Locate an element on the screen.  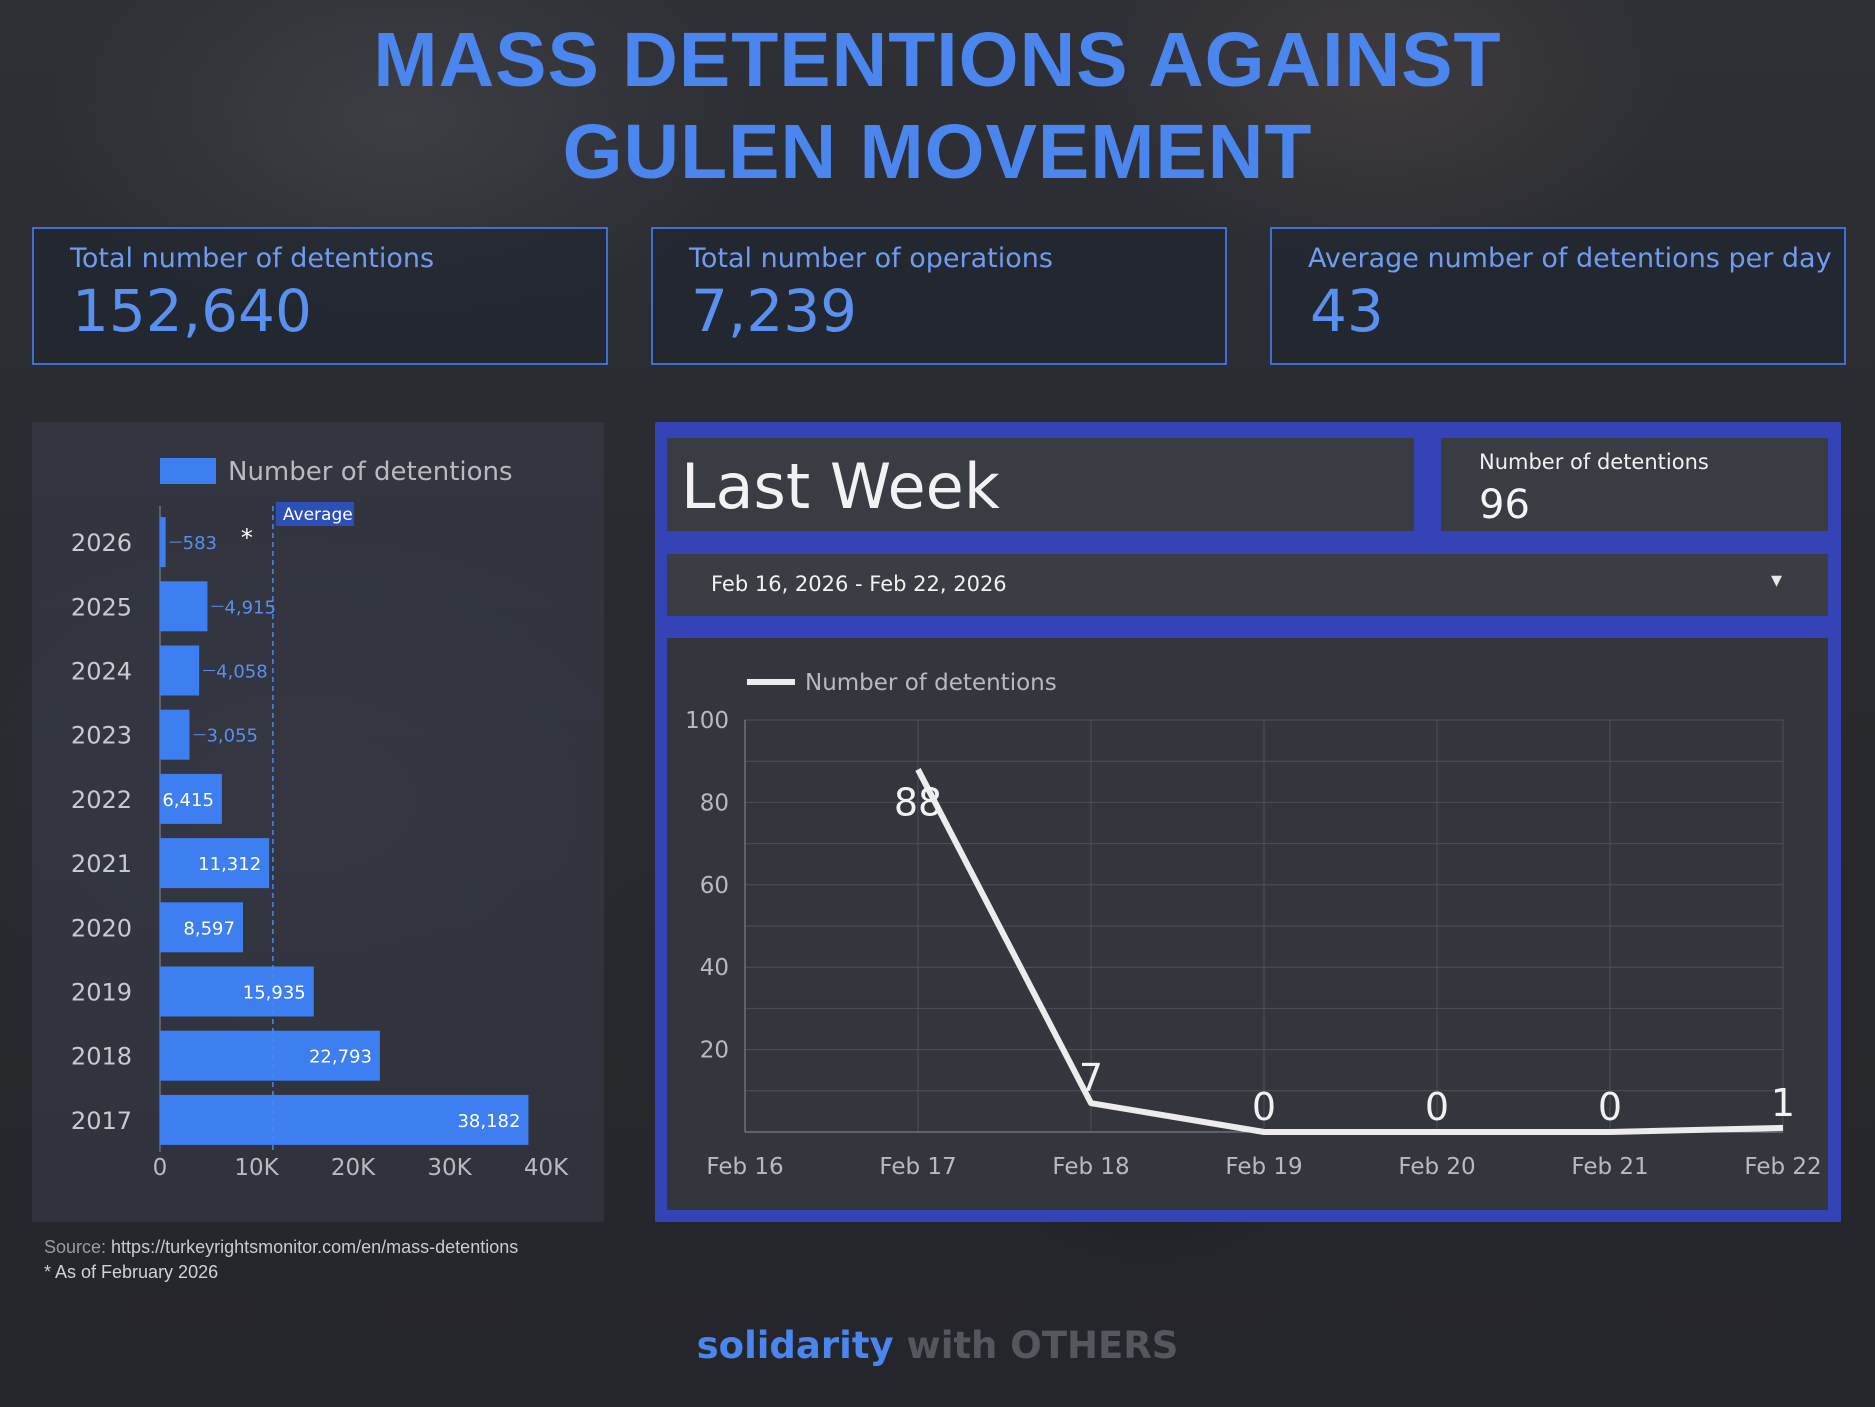
bar-category-label: 2020 is located at coordinates (101, 928).